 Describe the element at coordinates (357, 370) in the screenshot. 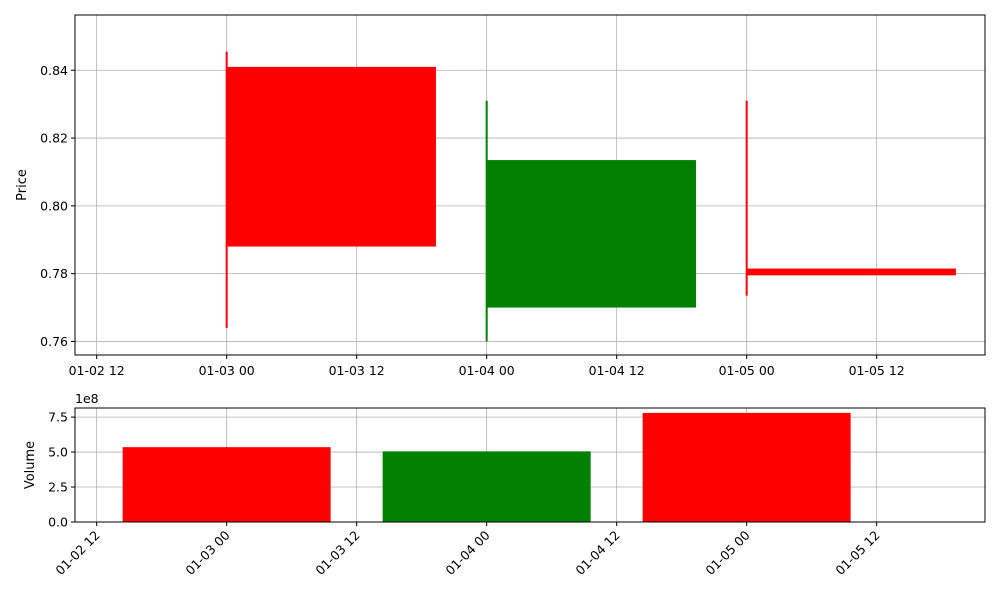

I see `price-xtick-label: 01-03 12` at that location.